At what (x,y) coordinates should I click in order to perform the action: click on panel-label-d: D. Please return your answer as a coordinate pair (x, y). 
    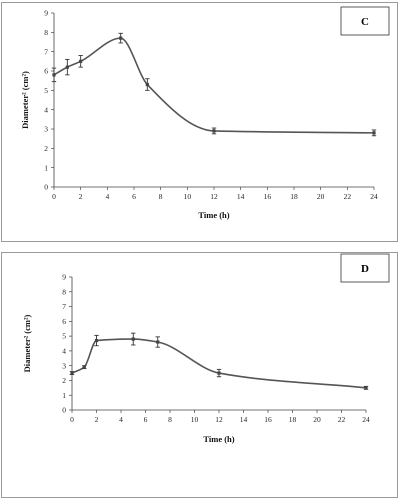
    Looking at the image, I should click on (365, 269).